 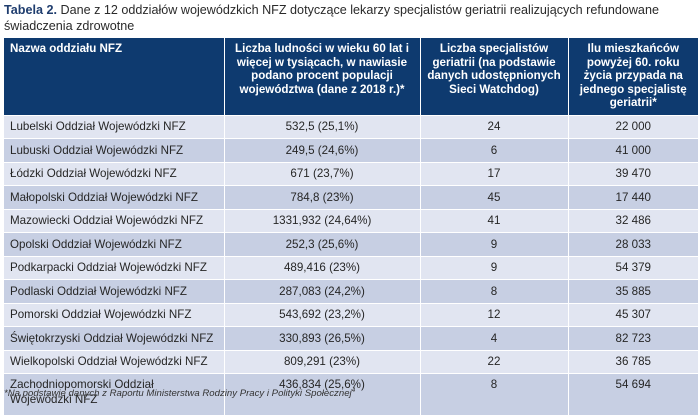 What do you see at coordinates (322, 362) in the screenshot?
I see `cell-population: 809,291 (23%)` at bounding box center [322, 362].